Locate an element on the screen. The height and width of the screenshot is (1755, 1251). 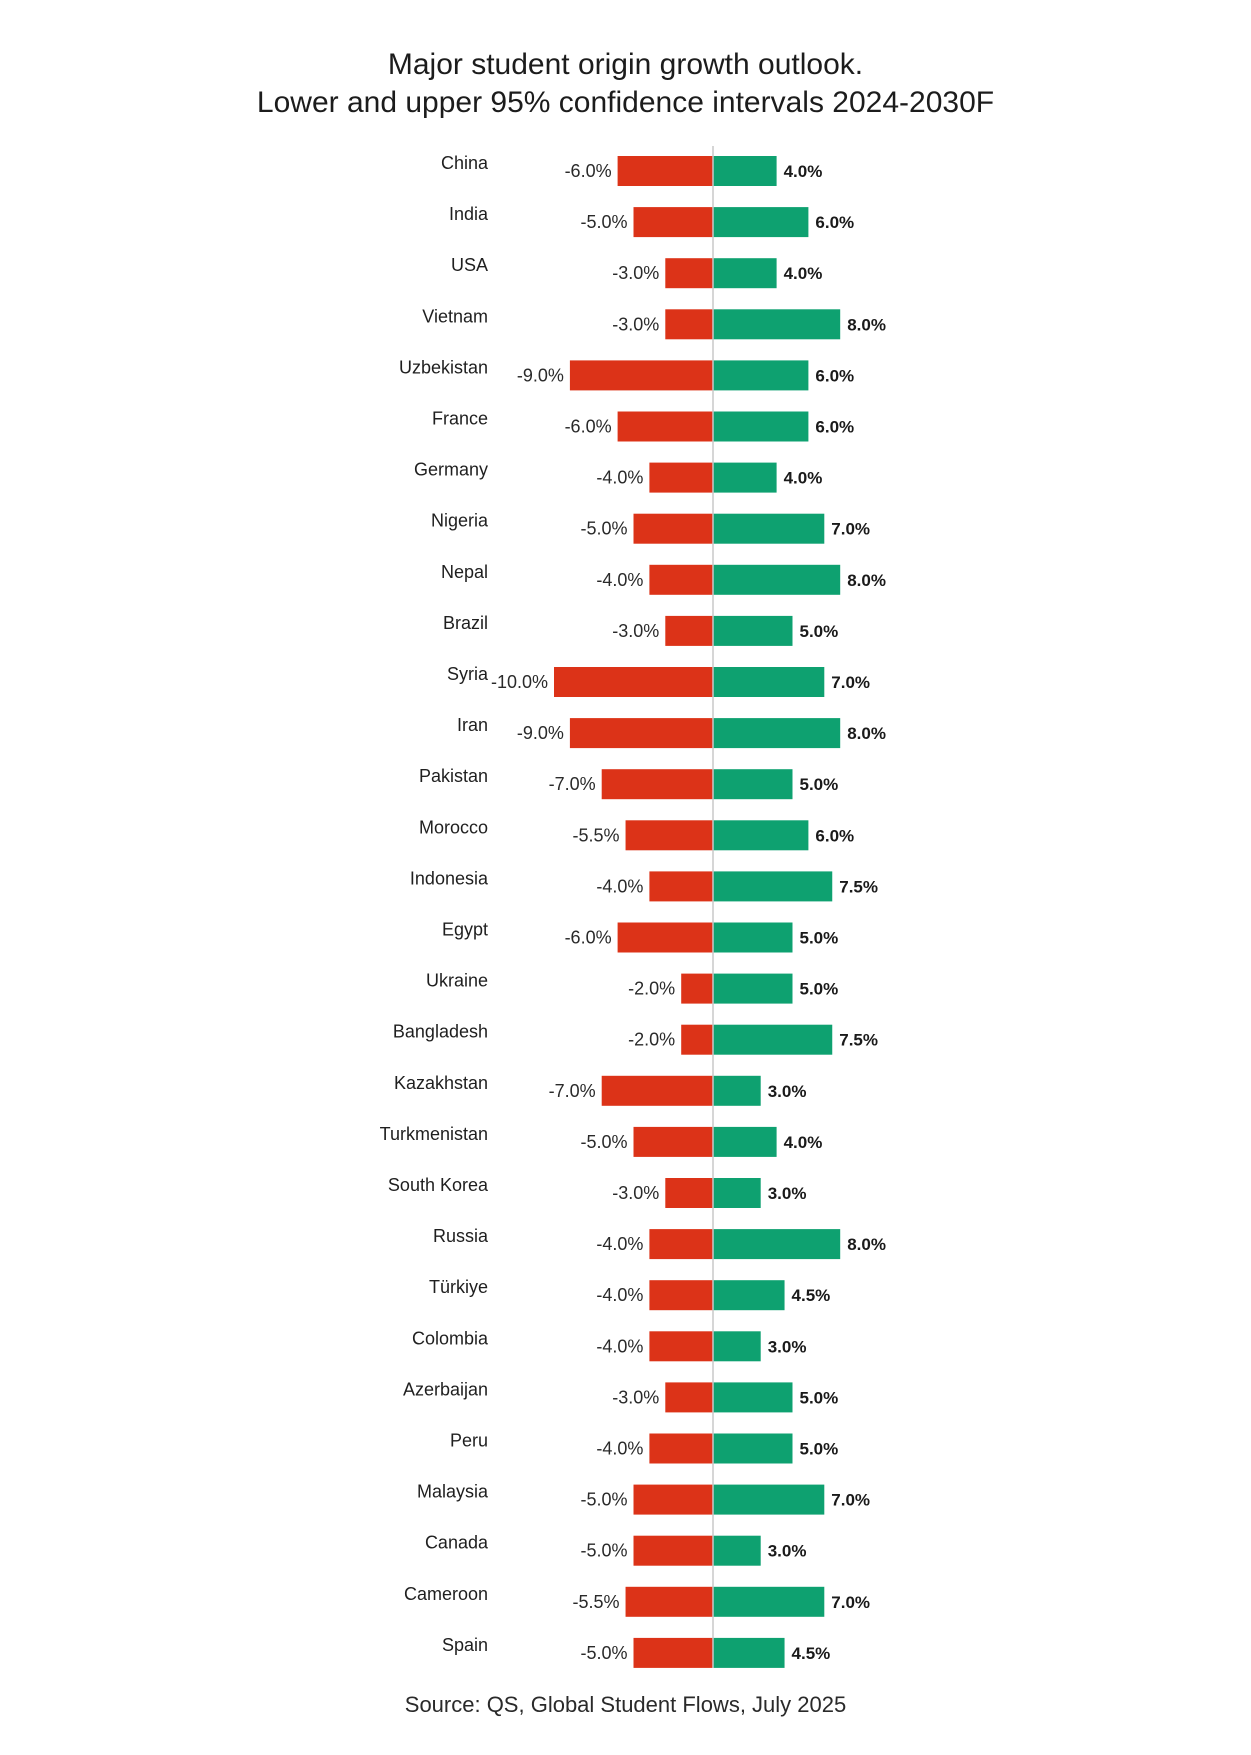
category-label: Indonesia is located at coordinates (449, 878).